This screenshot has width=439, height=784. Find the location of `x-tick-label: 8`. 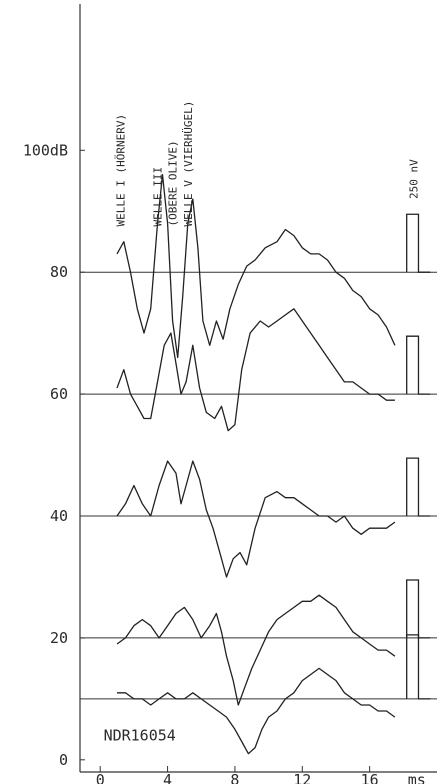

x-tick-label: 8 is located at coordinates (234, 777).